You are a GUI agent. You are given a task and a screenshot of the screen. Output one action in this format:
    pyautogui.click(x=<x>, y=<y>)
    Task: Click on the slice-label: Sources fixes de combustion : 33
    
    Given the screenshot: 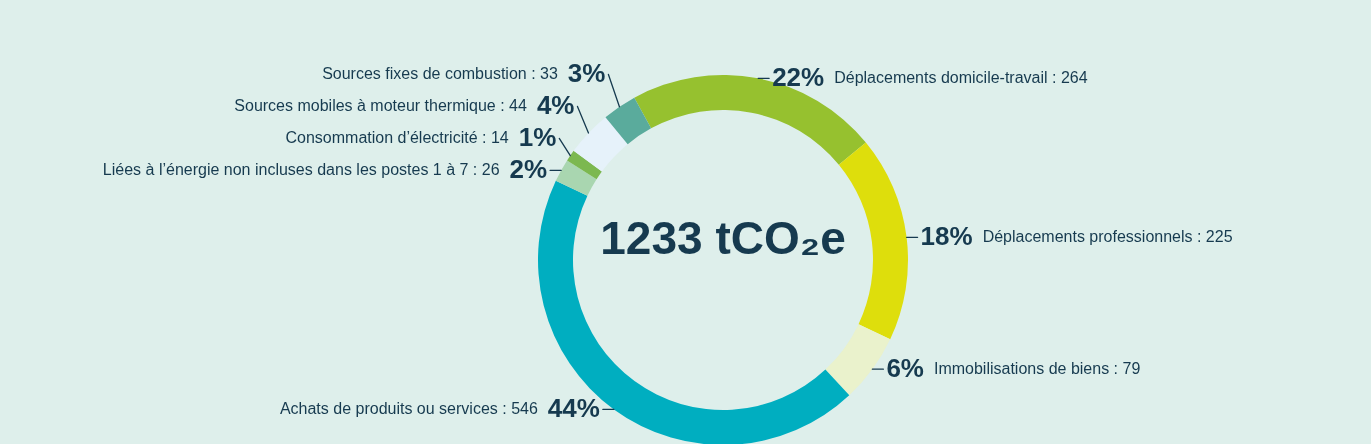 What is the action you would take?
    pyautogui.click(x=440, y=74)
    